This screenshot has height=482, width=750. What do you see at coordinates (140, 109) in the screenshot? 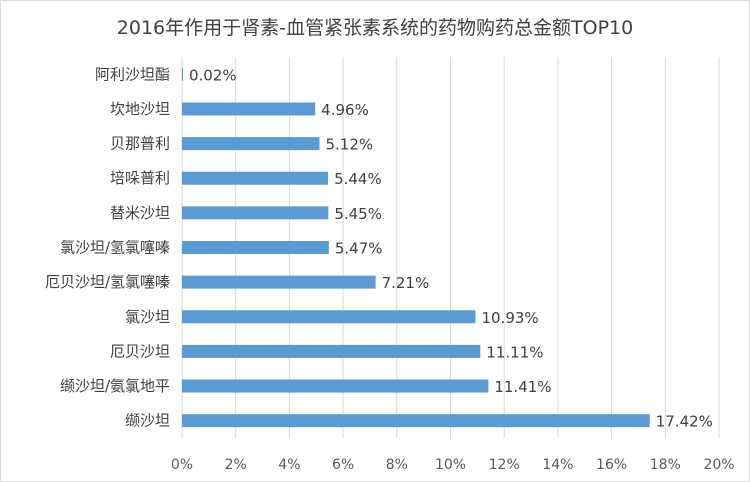
I see `category-label: 坎地沙坦` at bounding box center [140, 109].